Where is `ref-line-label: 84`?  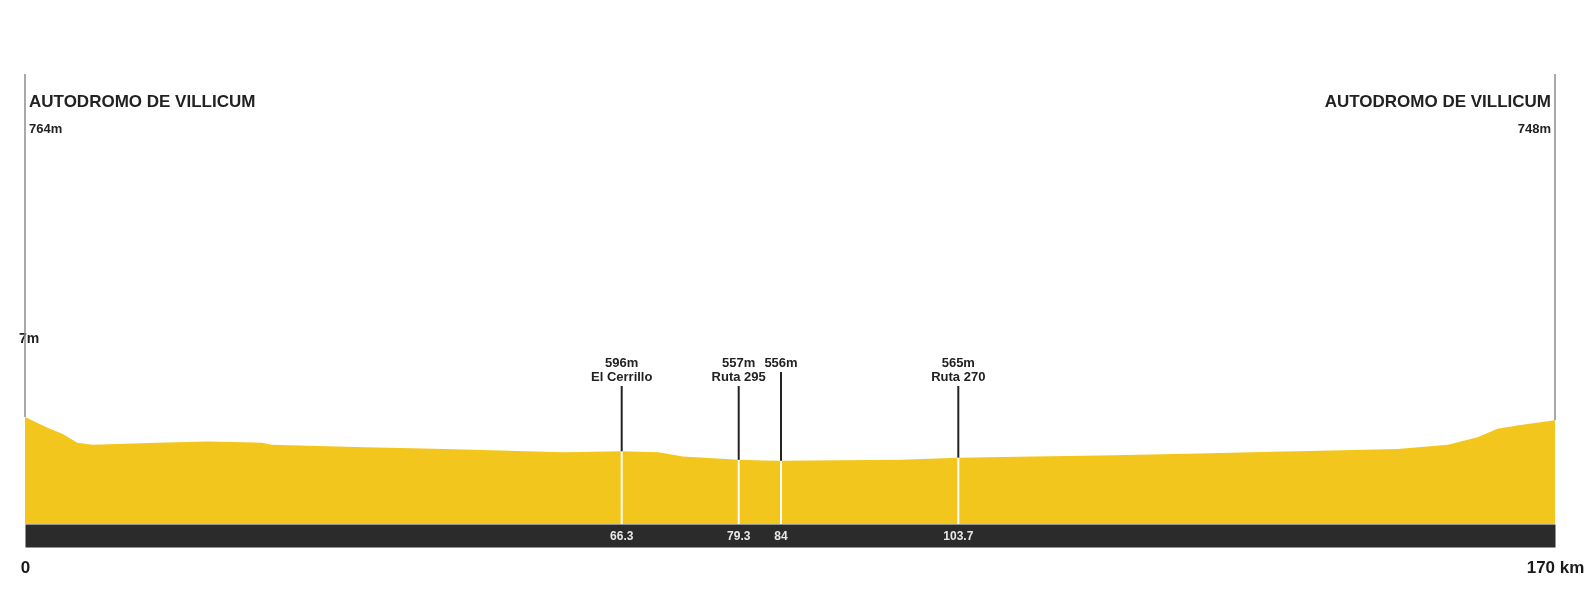
ref-line-label: 84 is located at coordinates (781, 535).